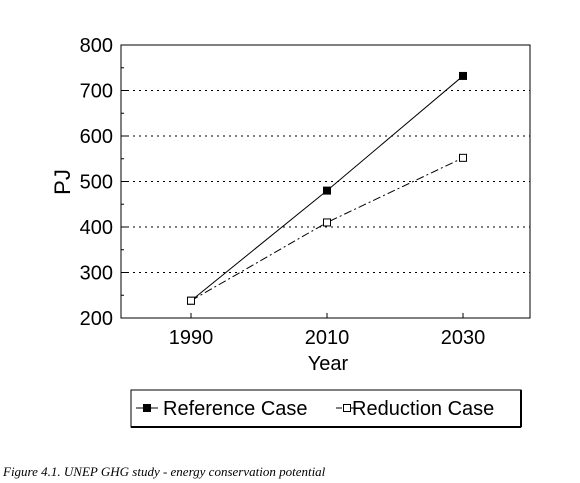  I want to click on y-tick-label: 700, so click(96, 92).